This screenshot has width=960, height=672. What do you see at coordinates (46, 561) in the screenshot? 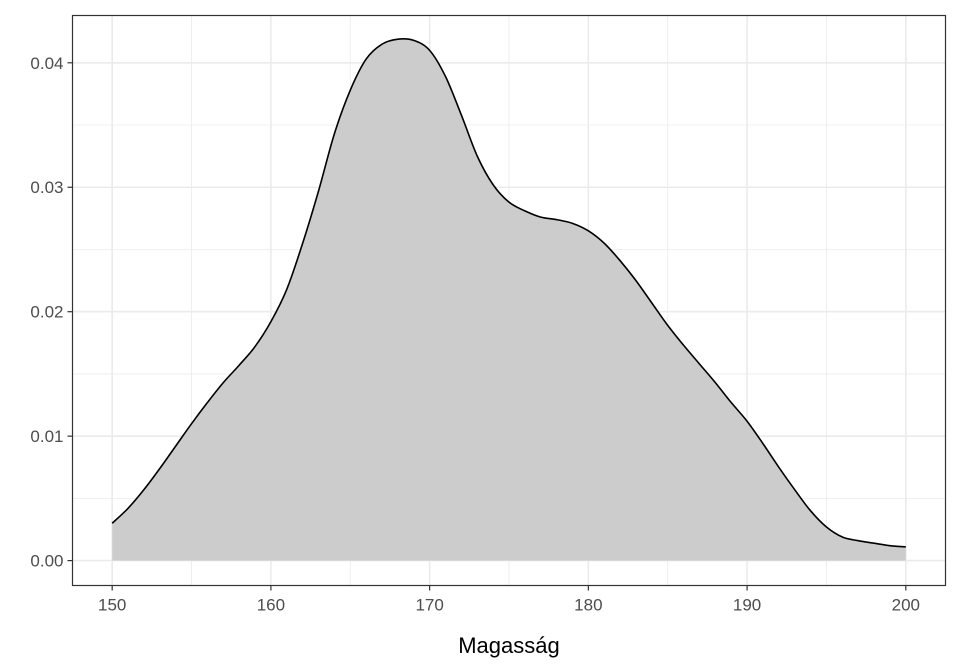
I see `y-tick-label: 0.00` at bounding box center [46, 561].